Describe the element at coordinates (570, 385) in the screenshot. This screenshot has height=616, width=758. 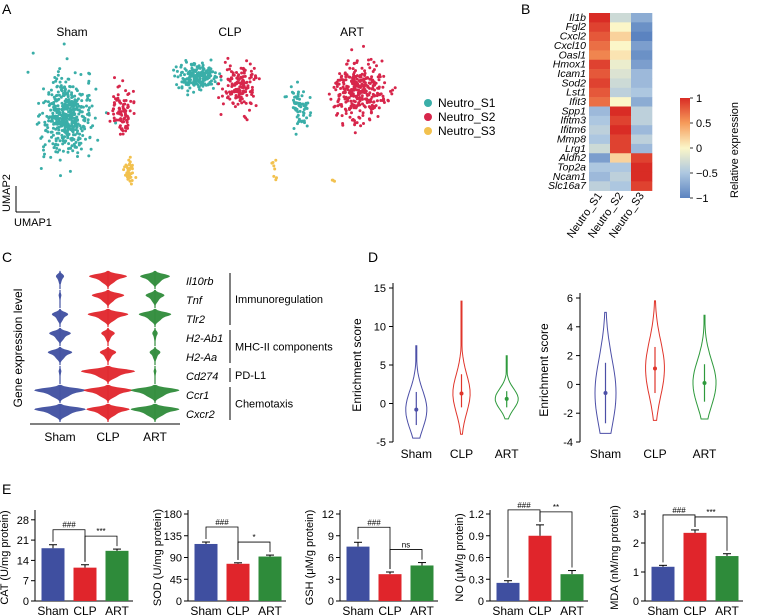
I see `violin-y-tick-label: 0` at that location.